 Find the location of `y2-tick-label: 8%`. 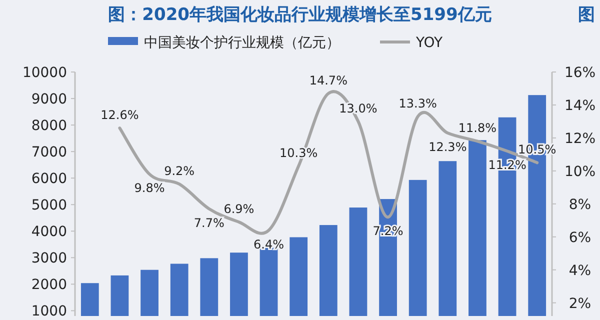

y2-tick-label: 8% is located at coordinates (580, 204).